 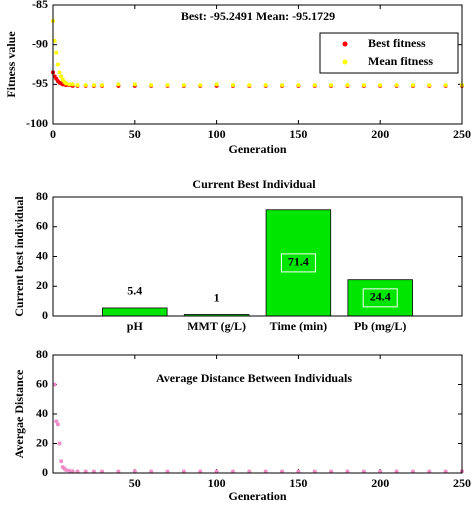 What do you see at coordinates (134, 291) in the screenshot?
I see `value-label: 5.4` at bounding box center [134, 291].